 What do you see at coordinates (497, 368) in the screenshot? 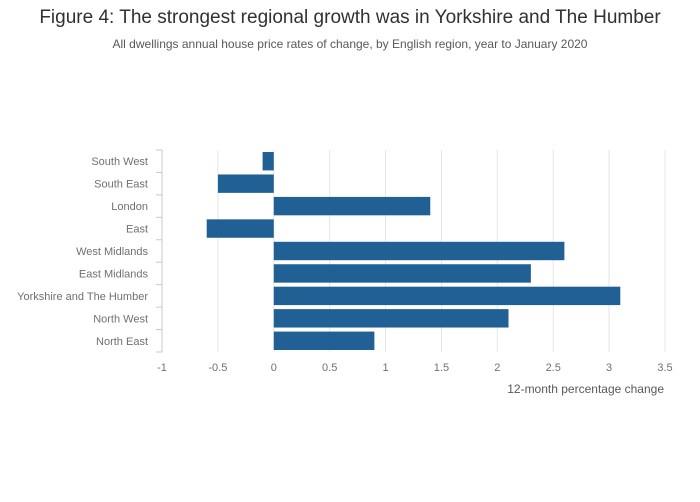
I see `x-tick-label: 2` at bounding box center [497, 368].